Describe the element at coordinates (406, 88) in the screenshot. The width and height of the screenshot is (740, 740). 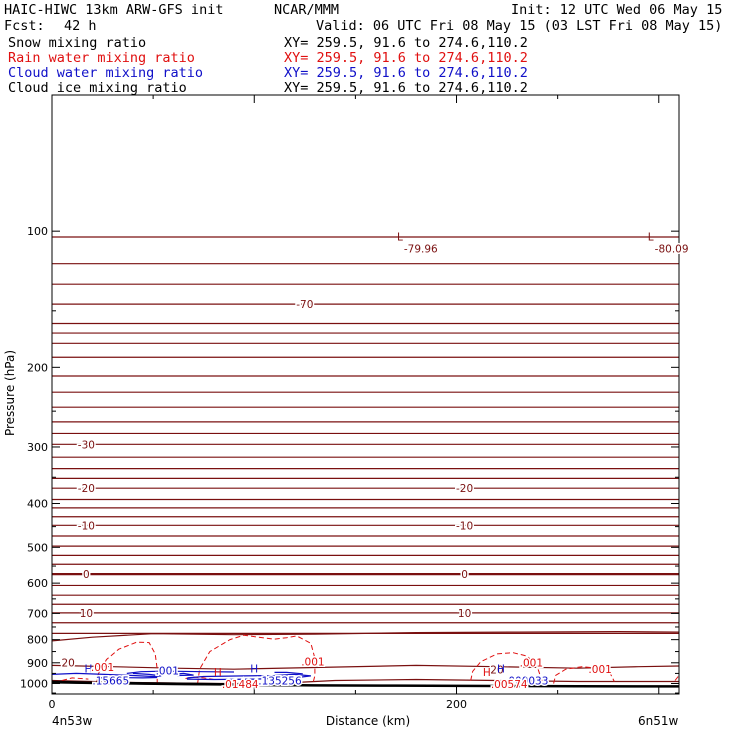
I see `field-xy-cloud-ice: XY= 259.5, 91.6 to 274.6,110.2` at that location.